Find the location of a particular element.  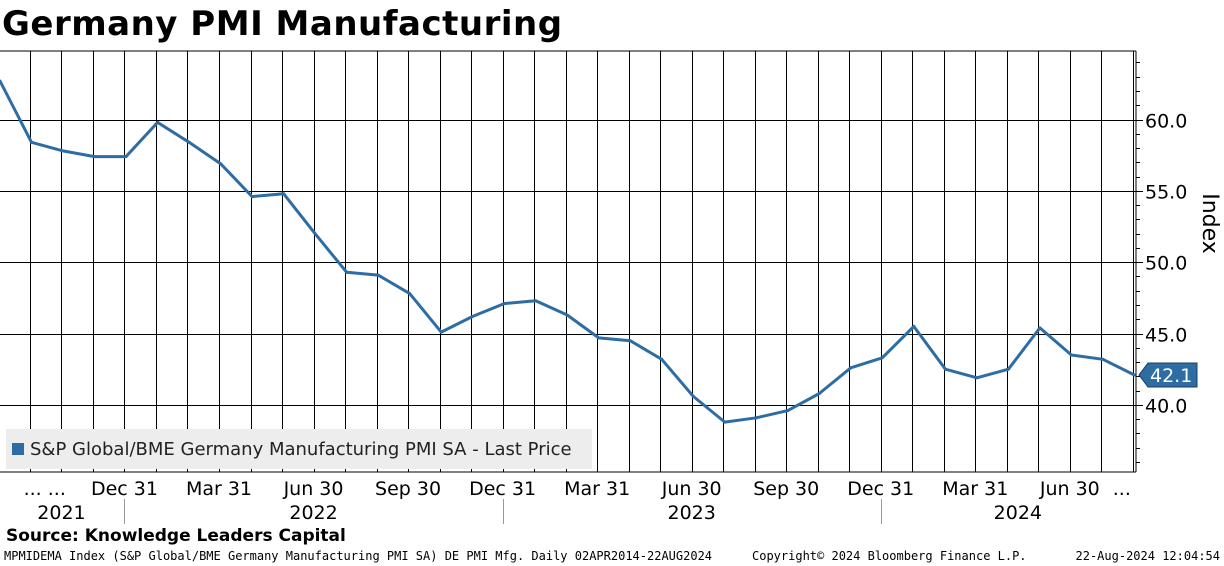

year-label: 2024 is located at coordinates (1018, 513).